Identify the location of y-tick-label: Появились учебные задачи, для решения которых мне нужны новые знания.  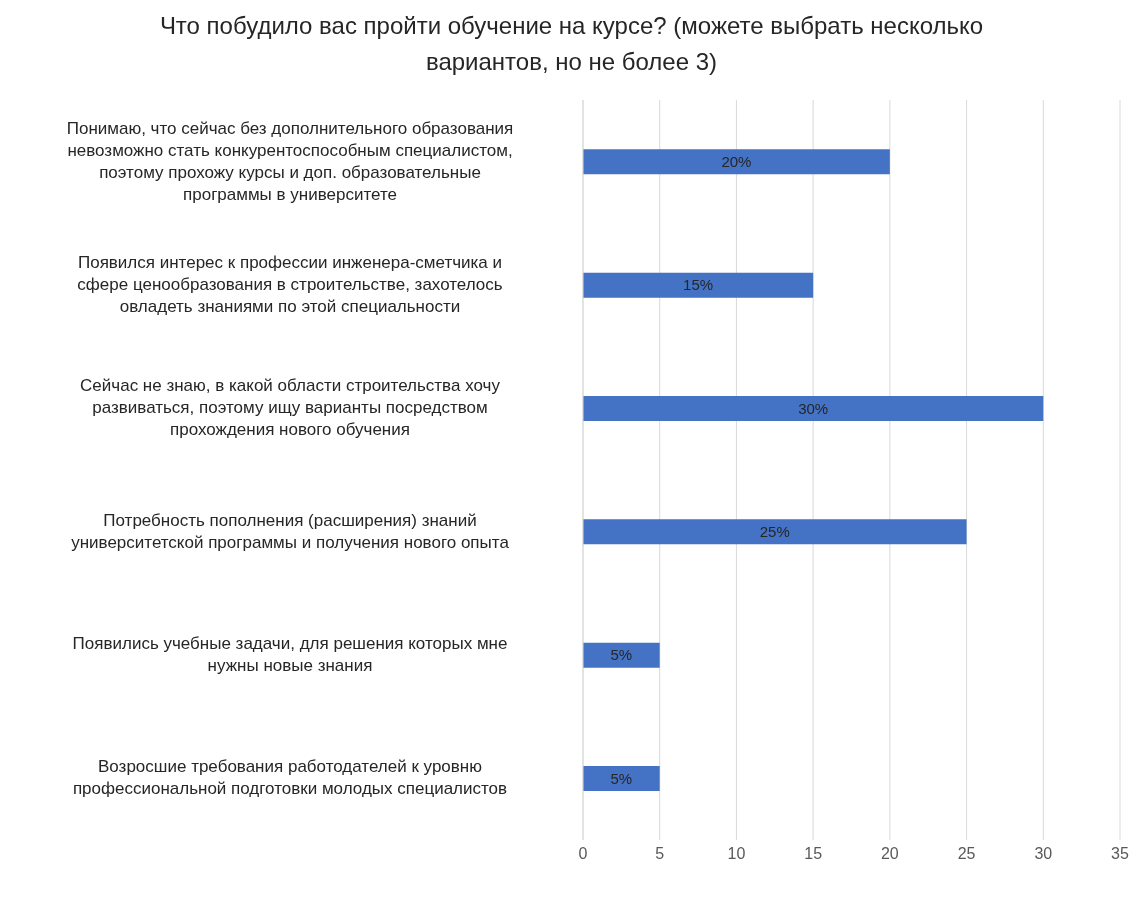
(290, 654).